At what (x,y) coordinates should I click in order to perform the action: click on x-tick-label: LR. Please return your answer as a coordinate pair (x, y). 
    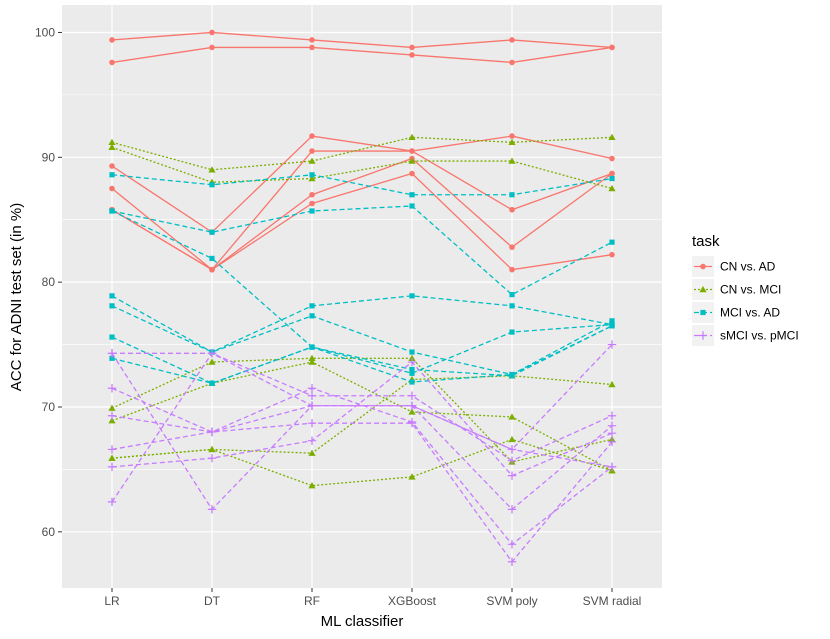
    Looking at the image, I should click on (112, 601).